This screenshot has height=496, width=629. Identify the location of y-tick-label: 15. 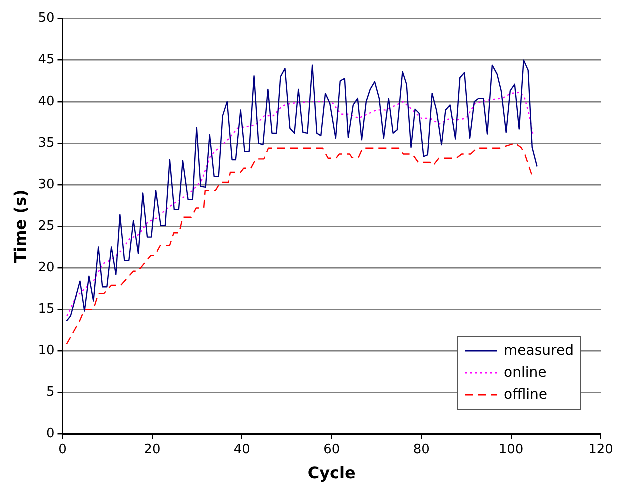
(46, 309).